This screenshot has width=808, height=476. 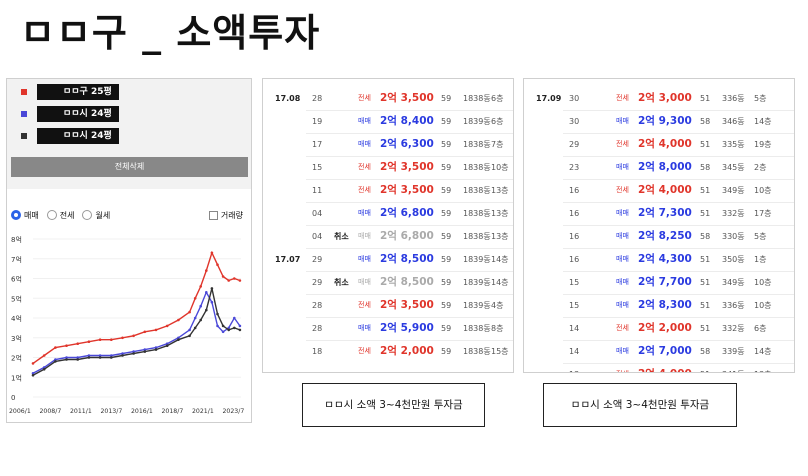 What do you see at coordinates (659, 351) in the screenshot?
I see `table-row: 14 매매 2억 7,000 58 339동 14층` at bounding box center [659, 351].